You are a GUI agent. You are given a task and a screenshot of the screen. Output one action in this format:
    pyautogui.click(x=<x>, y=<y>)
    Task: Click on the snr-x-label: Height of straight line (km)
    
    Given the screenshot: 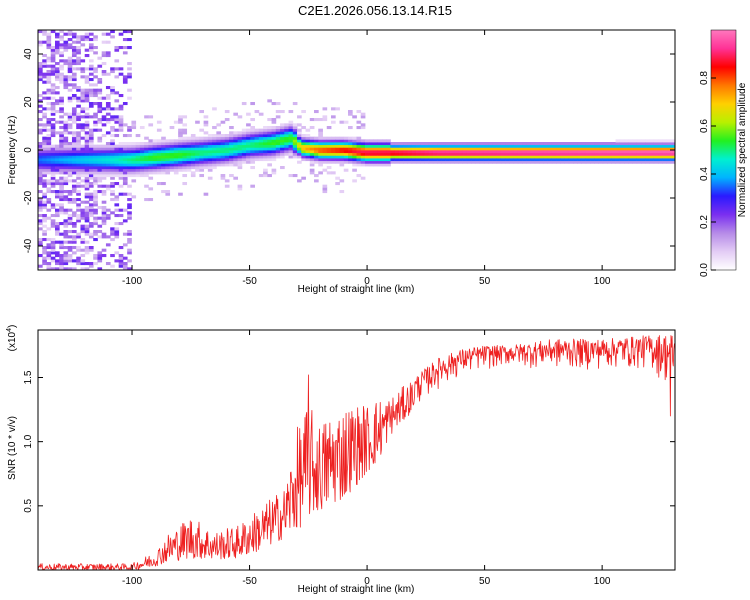 What is the action you would take?
    pyautogui.click(x=356, y=589)
    